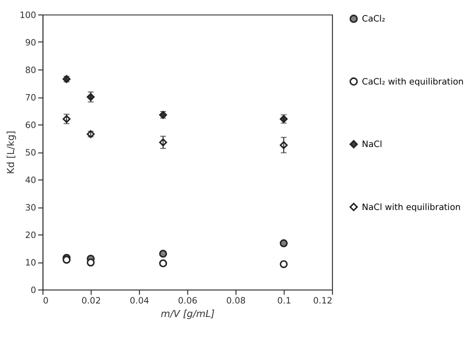  What do you see at coordinates (11, 152) in the screenshot?
I see `y-axis-title: Kd [L/kg]` at bounding box center [11, 152].